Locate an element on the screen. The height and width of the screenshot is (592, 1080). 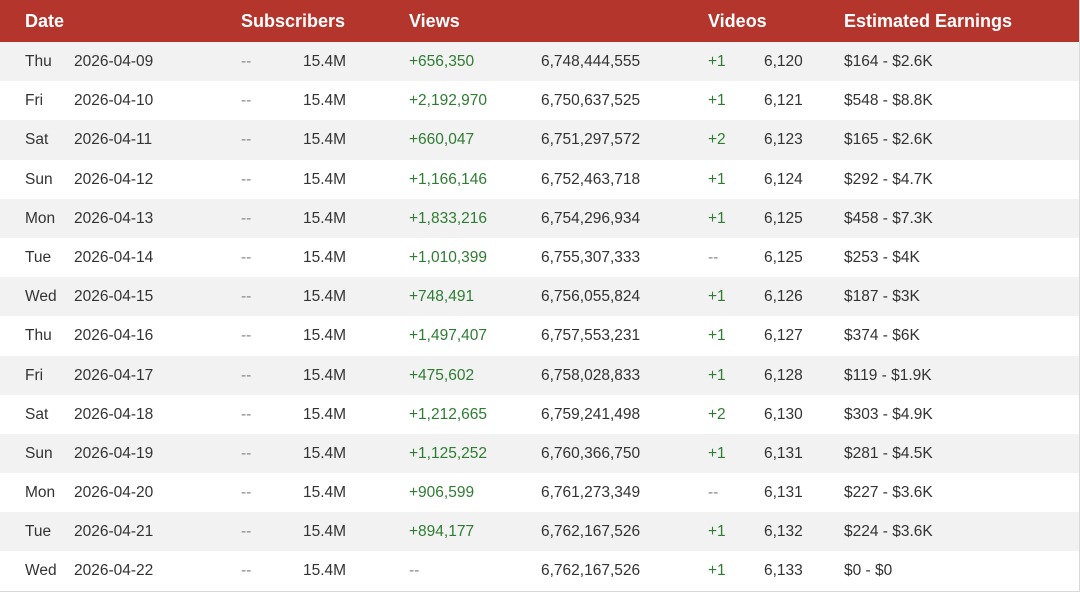
views-cell: 6,752,463,718 is located at coordinates (591, 179).